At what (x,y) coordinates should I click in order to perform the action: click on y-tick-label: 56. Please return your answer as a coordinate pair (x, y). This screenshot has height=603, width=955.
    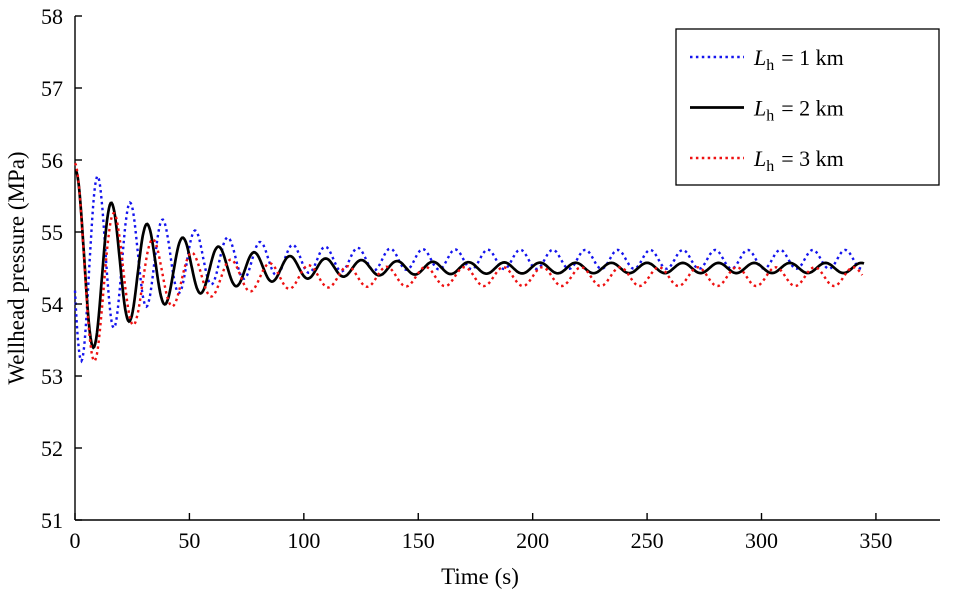
    Looking at the image, I should click on (52, 160).